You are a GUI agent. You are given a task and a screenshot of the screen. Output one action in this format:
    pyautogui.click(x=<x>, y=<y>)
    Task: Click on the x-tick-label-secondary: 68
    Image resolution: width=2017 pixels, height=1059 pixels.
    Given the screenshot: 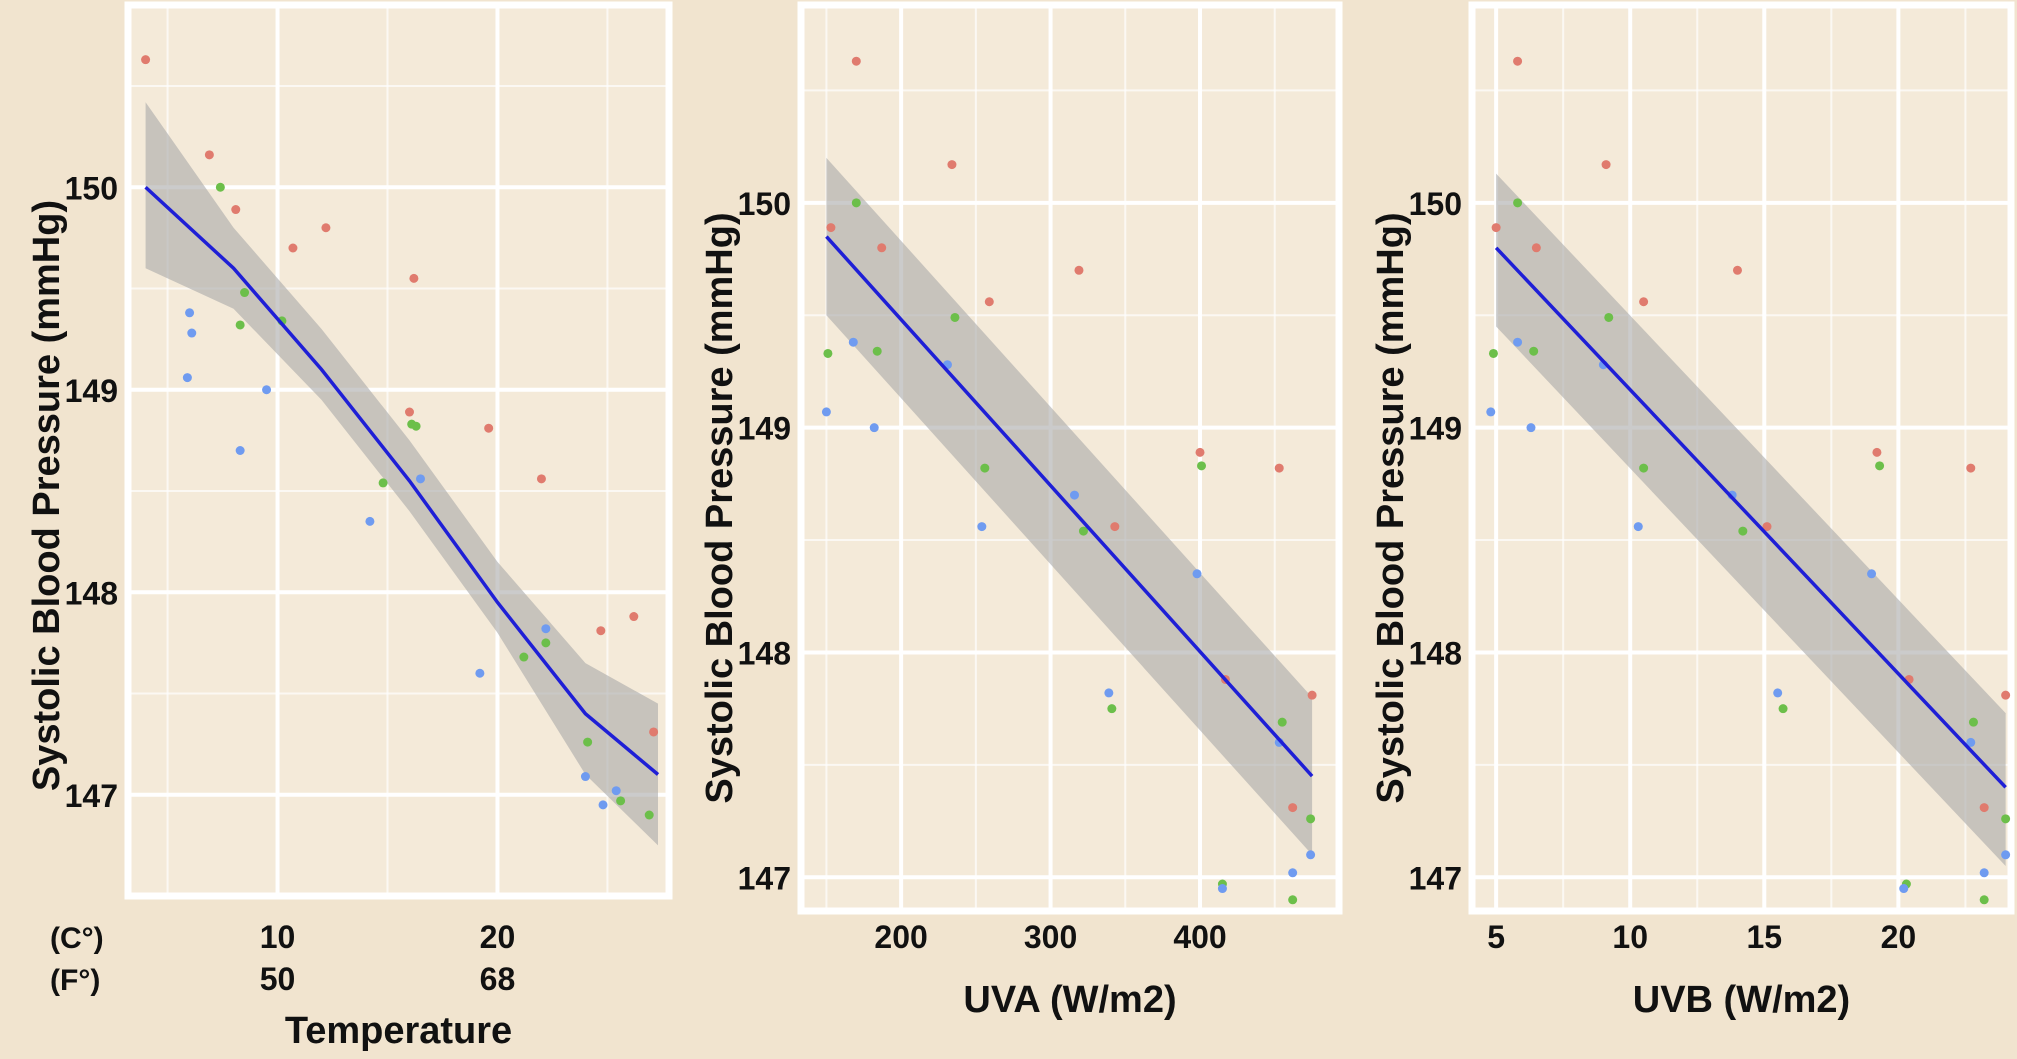 What is the action you would take?
    pyautogui.click(x=498, y=979)
    